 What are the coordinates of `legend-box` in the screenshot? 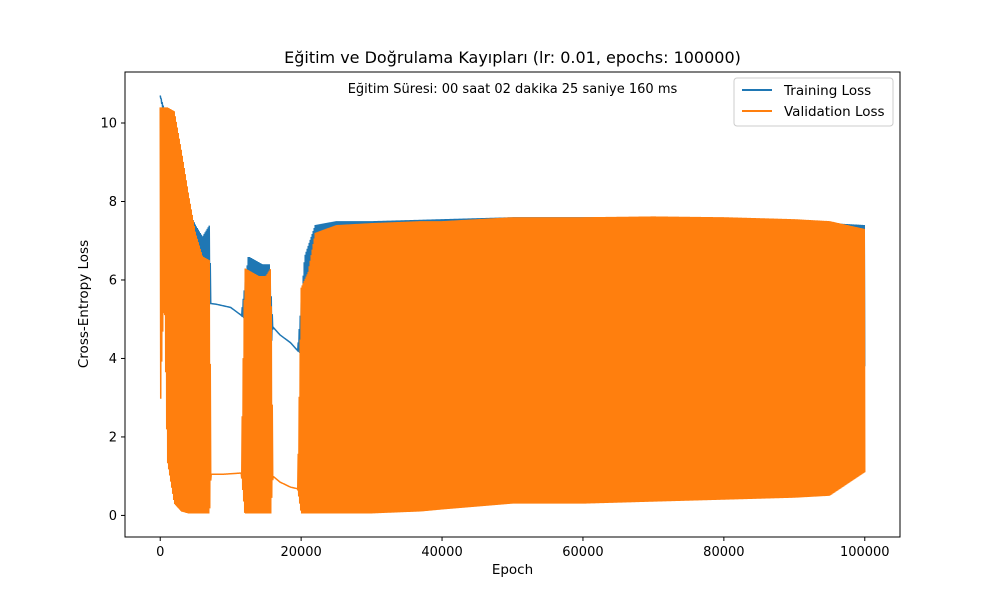 It's located at (813, 102).